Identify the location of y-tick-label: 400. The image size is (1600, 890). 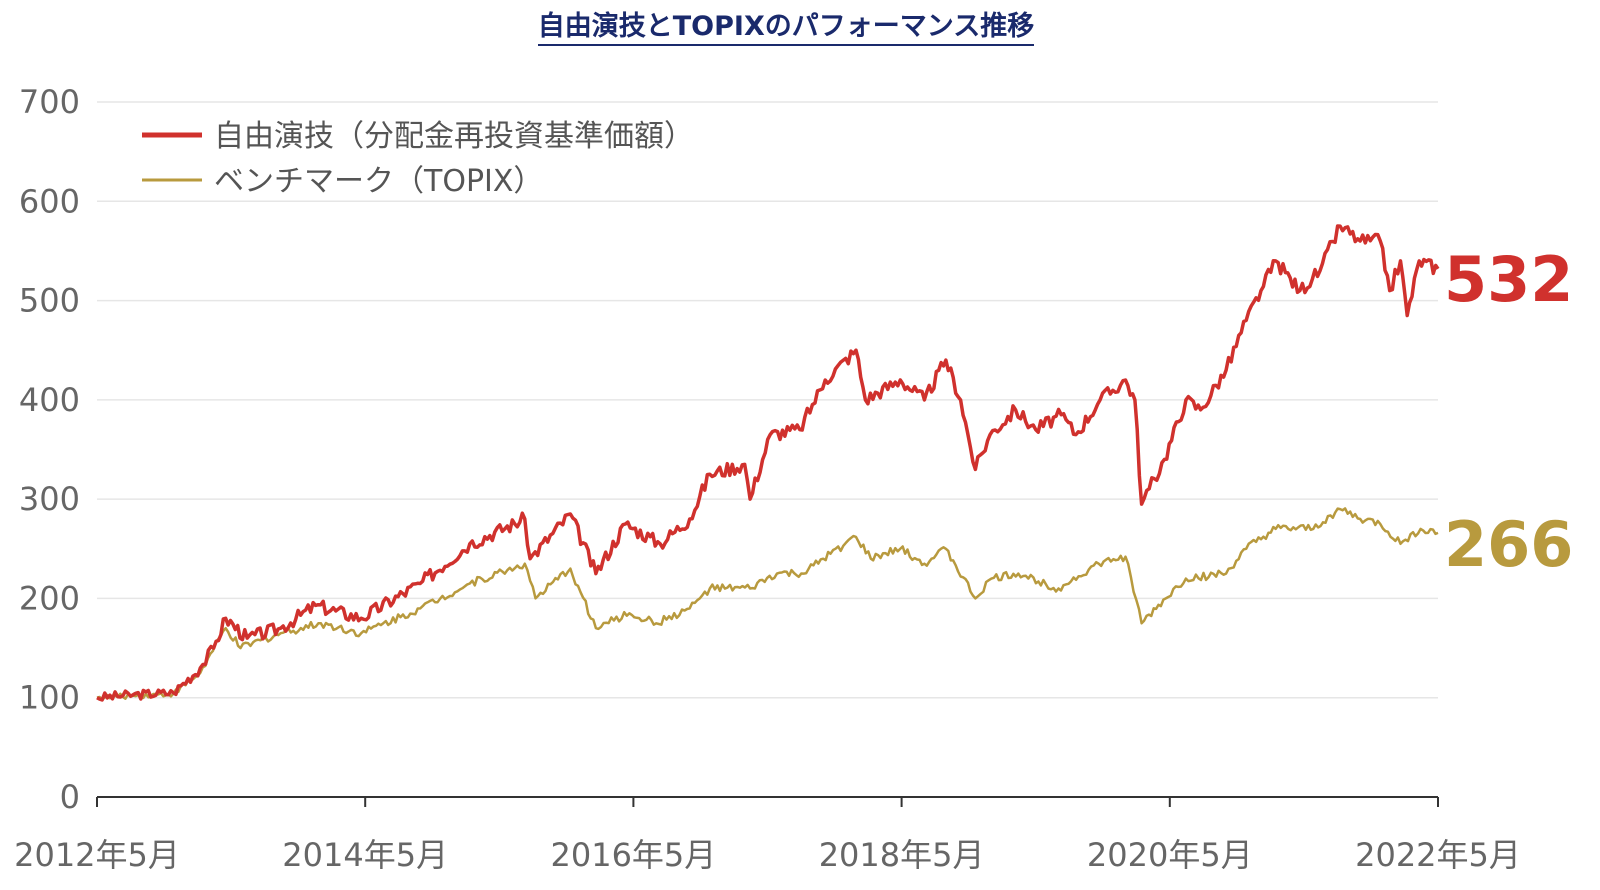
(49, 400).